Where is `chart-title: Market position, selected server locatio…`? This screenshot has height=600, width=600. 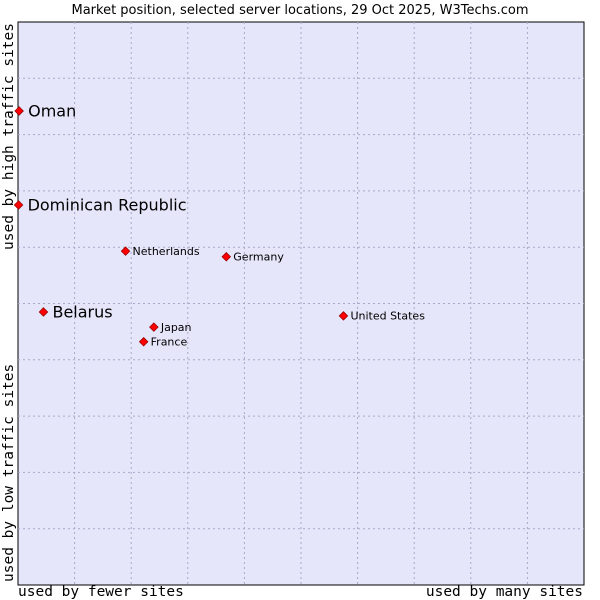
chart-title: Market position, selected server locatio… is located at coordinates (299, 10).